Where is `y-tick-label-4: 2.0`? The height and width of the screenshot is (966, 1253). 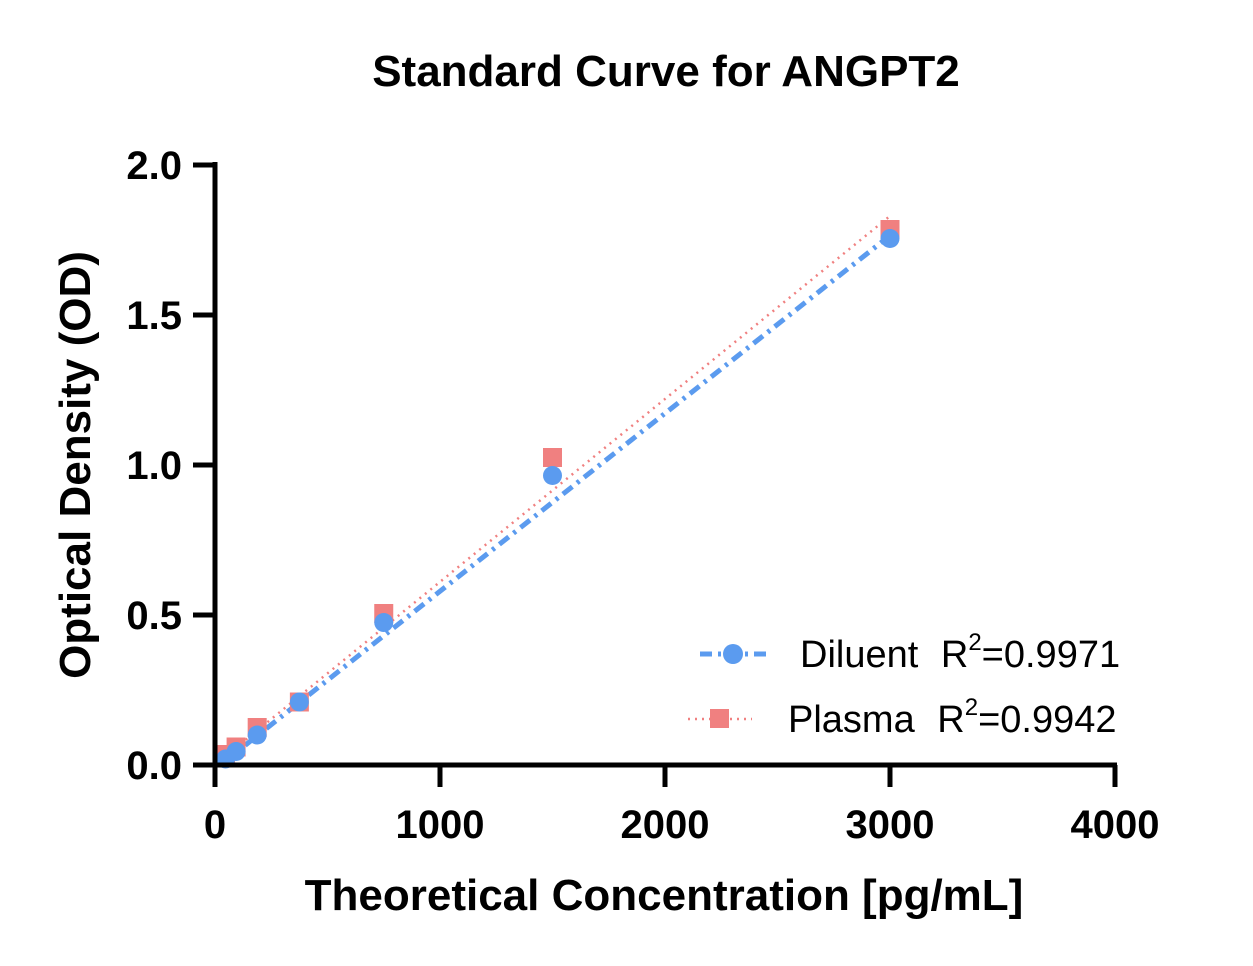
y-tick-label-4: 2.0 is located at coordinates (154, 166).